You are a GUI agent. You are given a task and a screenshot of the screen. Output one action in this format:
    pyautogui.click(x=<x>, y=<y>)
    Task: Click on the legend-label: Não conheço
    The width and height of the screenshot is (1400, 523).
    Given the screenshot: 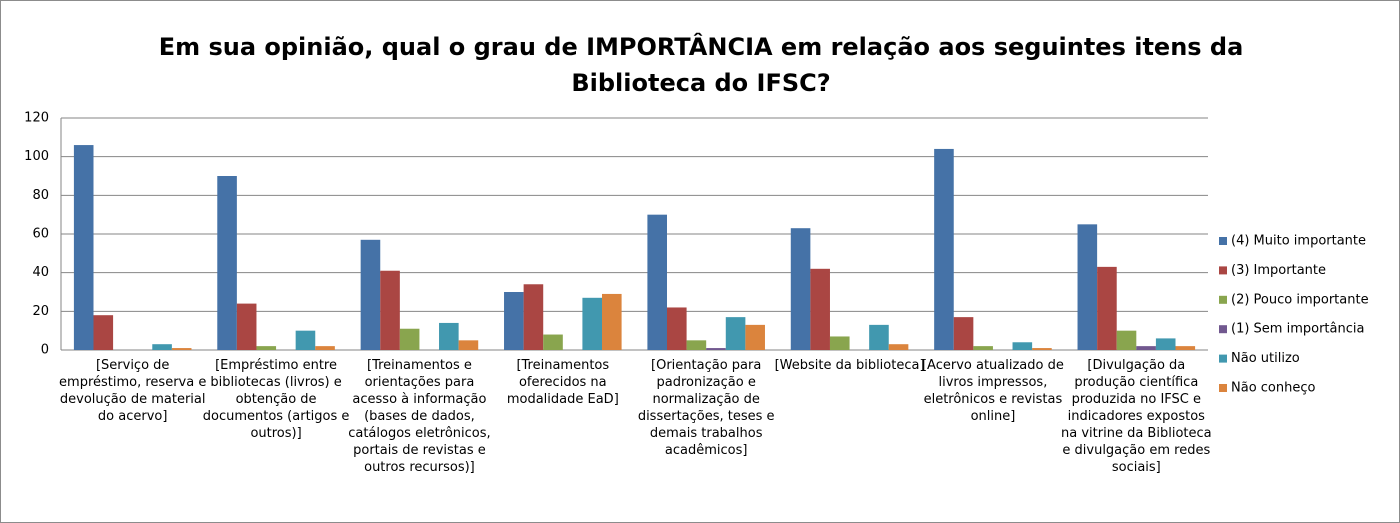 What is the action you would take?
    pyautogui.click(x=1273, y=388)
    